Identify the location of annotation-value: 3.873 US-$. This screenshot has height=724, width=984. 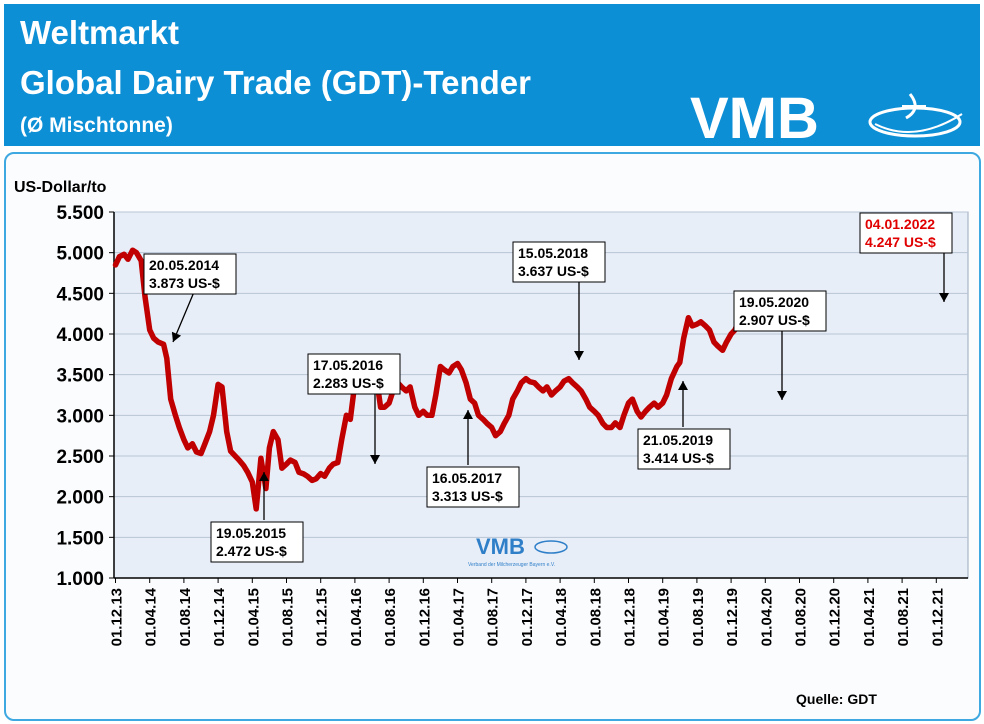
(184, 283).